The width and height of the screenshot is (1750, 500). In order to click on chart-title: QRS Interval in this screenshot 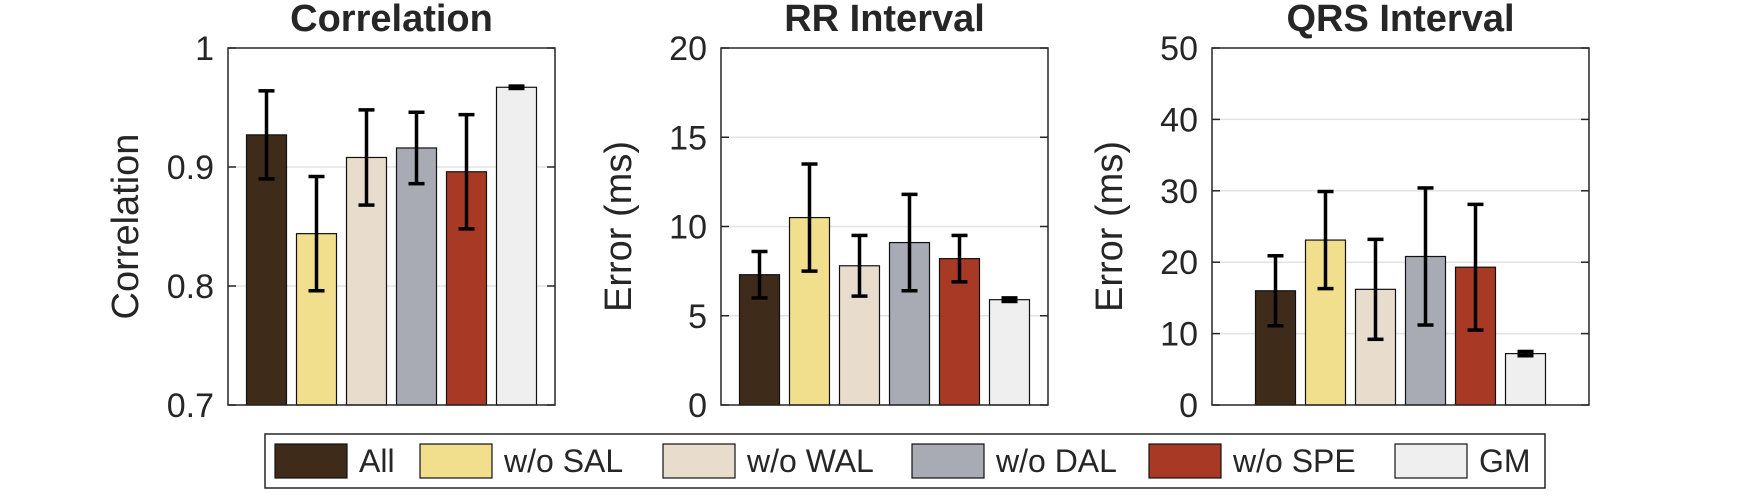, I will do `click(1400, 20)`.